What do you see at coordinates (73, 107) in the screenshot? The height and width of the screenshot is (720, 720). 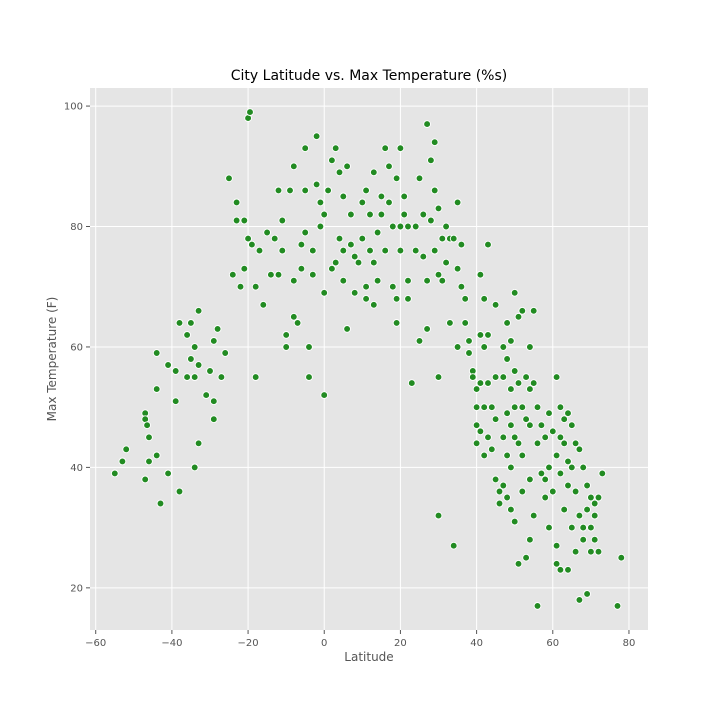 I see `y-tick-label: 100` at bounding box center [73, 107].